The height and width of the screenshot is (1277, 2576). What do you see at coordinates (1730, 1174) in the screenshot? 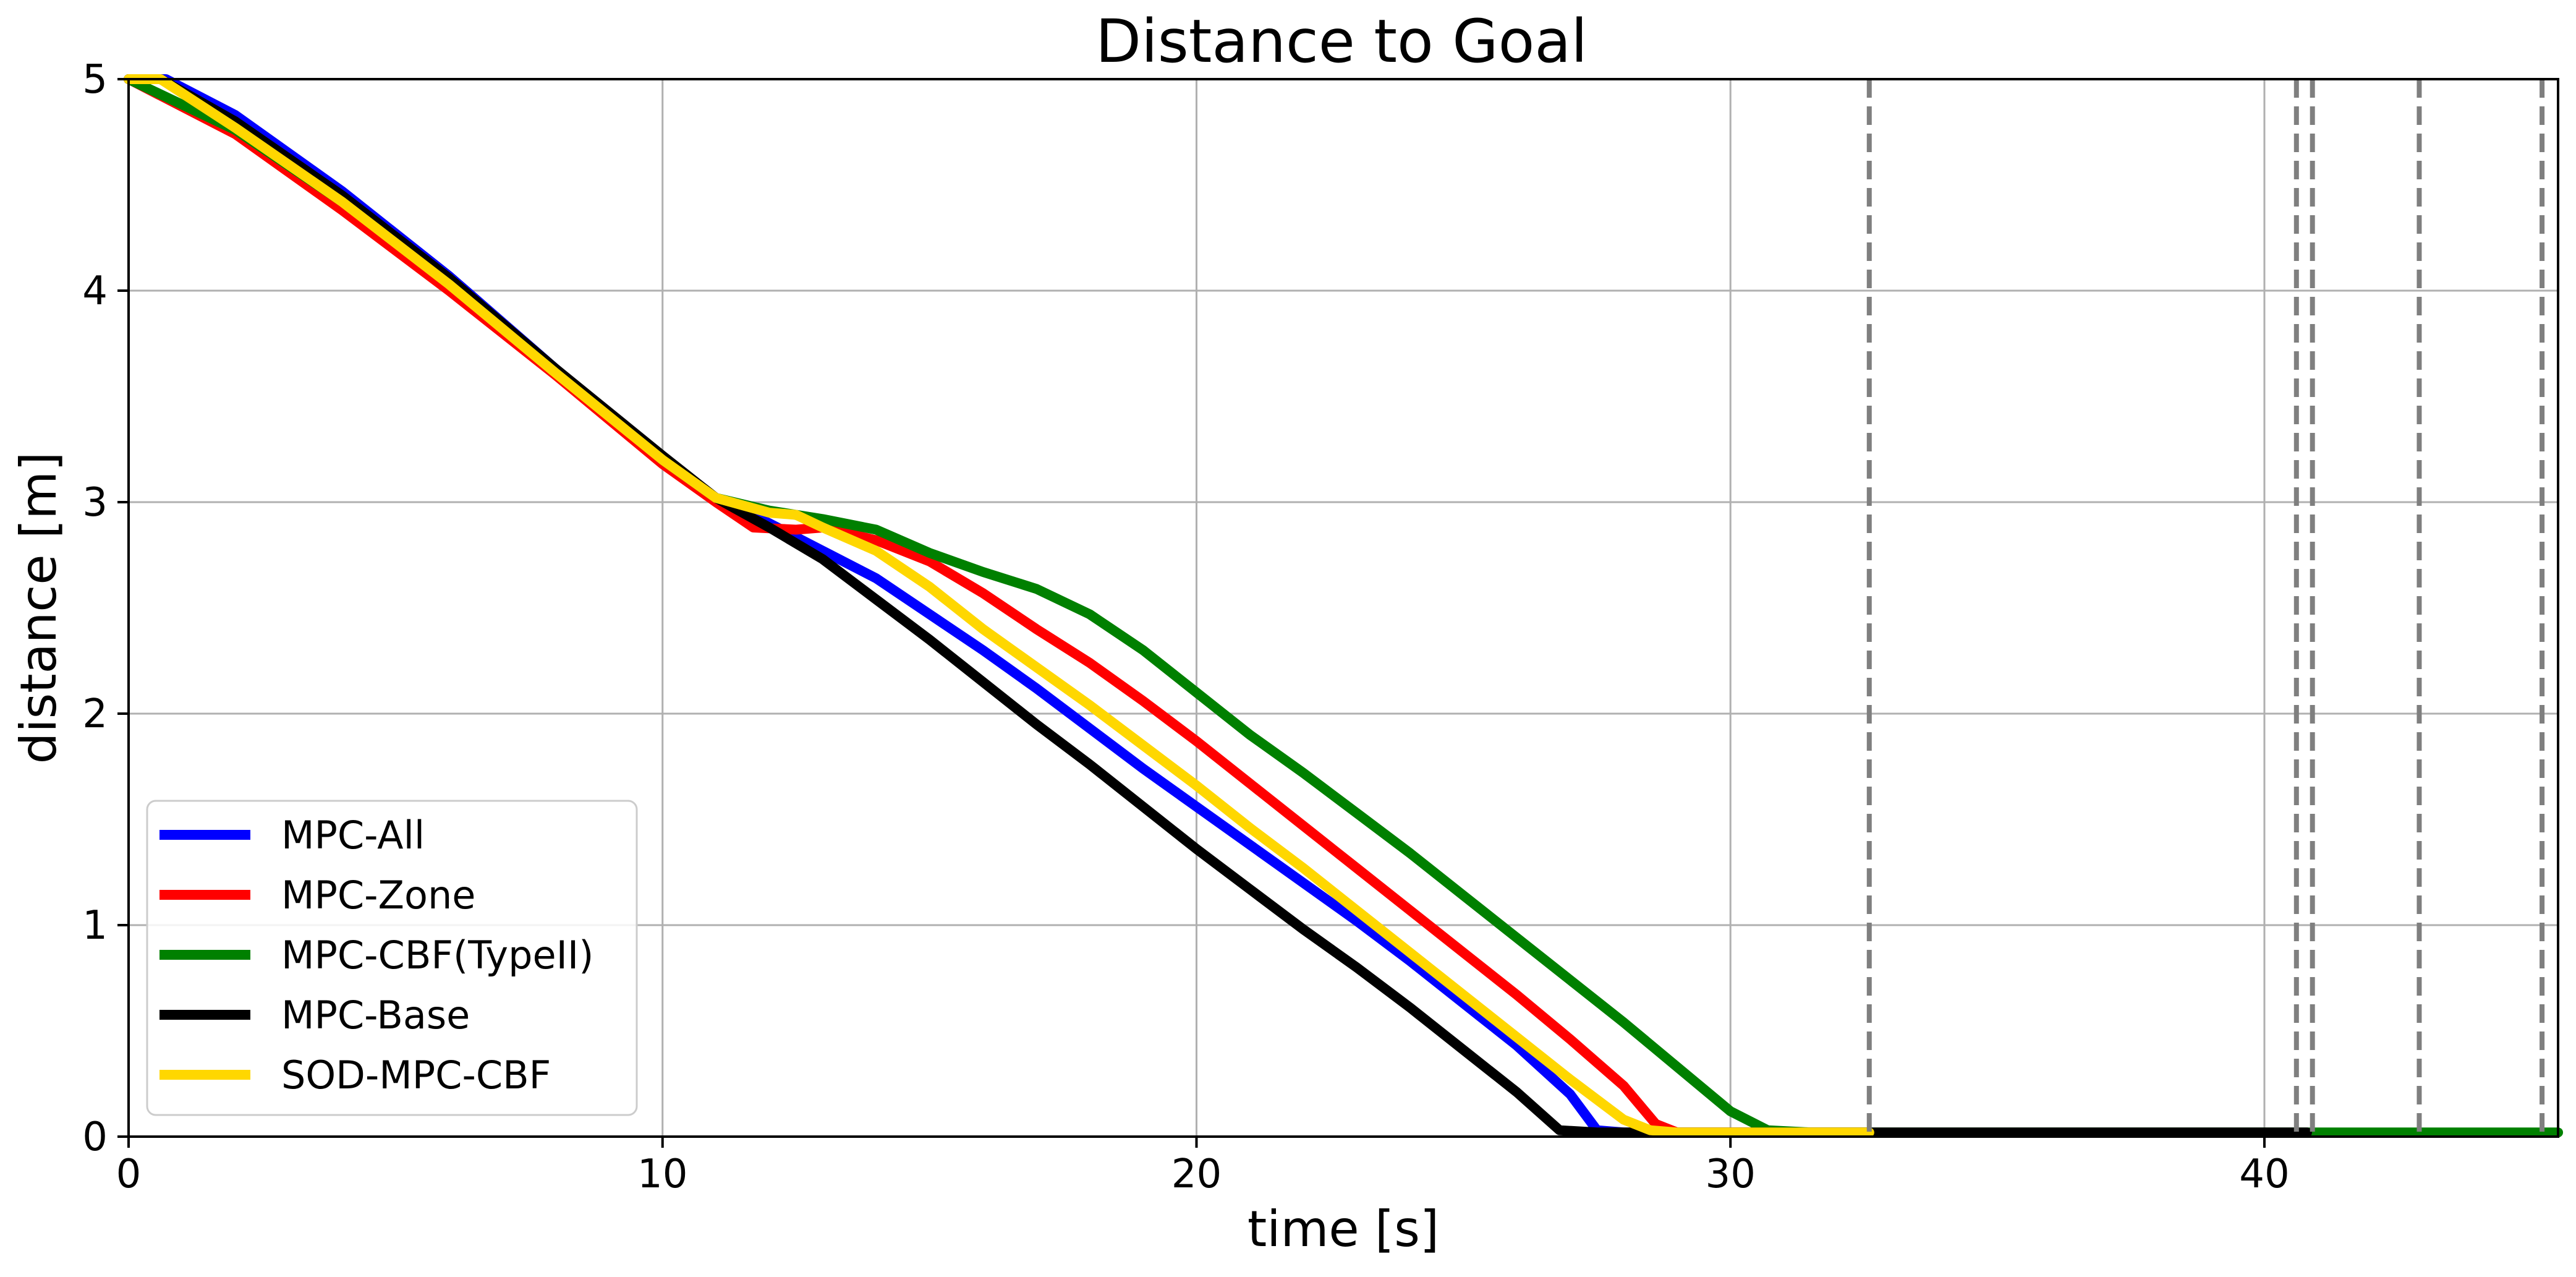
I see `x-tick-label: 30` at bounding box center [1730, 1174].